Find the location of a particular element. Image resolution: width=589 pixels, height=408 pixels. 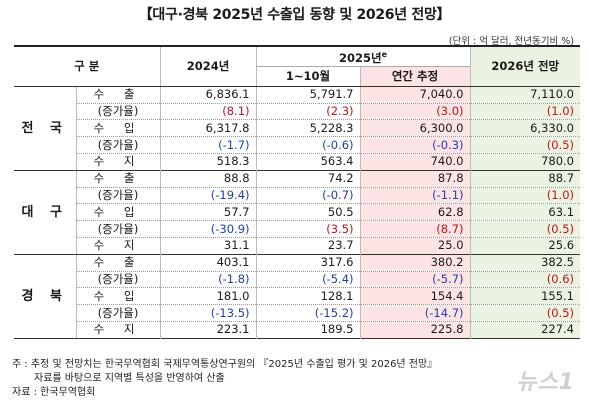

table-row: (증가율) (-30.9) (3.5) (8.7) (0.5) is located at coordinates (297, 229).